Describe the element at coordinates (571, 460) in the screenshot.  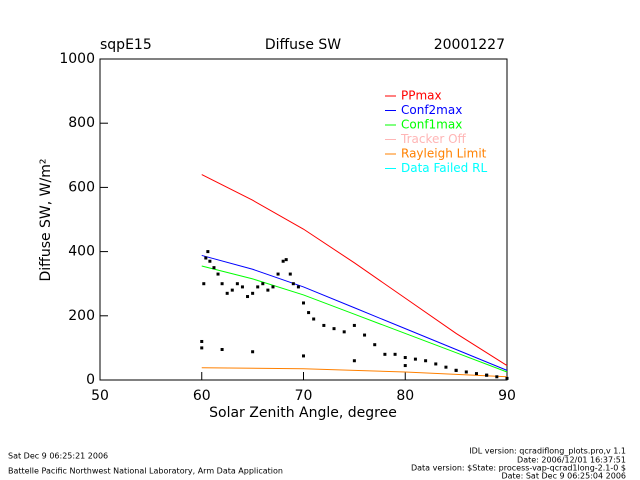
I see `footer-right: Date: 2006/12/01 16:37:51` at that location.